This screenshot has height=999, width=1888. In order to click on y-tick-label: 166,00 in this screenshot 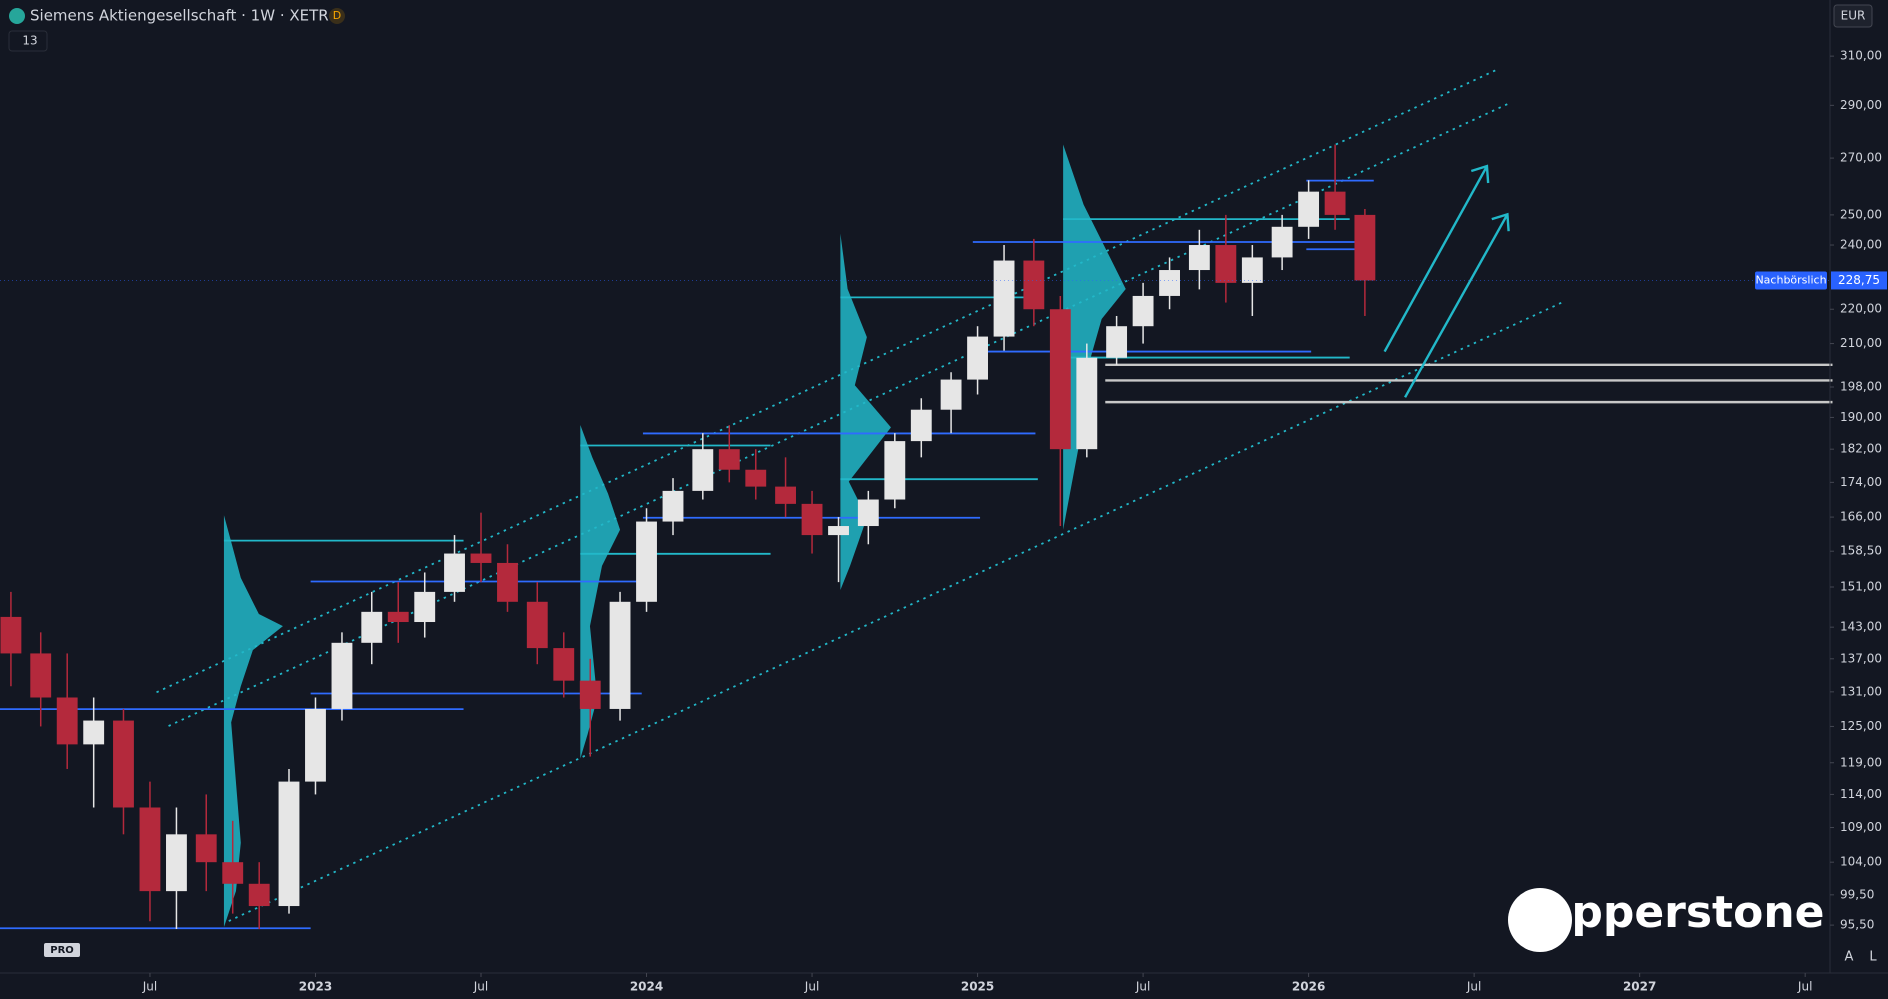, I will do `click(1861, 517)`.